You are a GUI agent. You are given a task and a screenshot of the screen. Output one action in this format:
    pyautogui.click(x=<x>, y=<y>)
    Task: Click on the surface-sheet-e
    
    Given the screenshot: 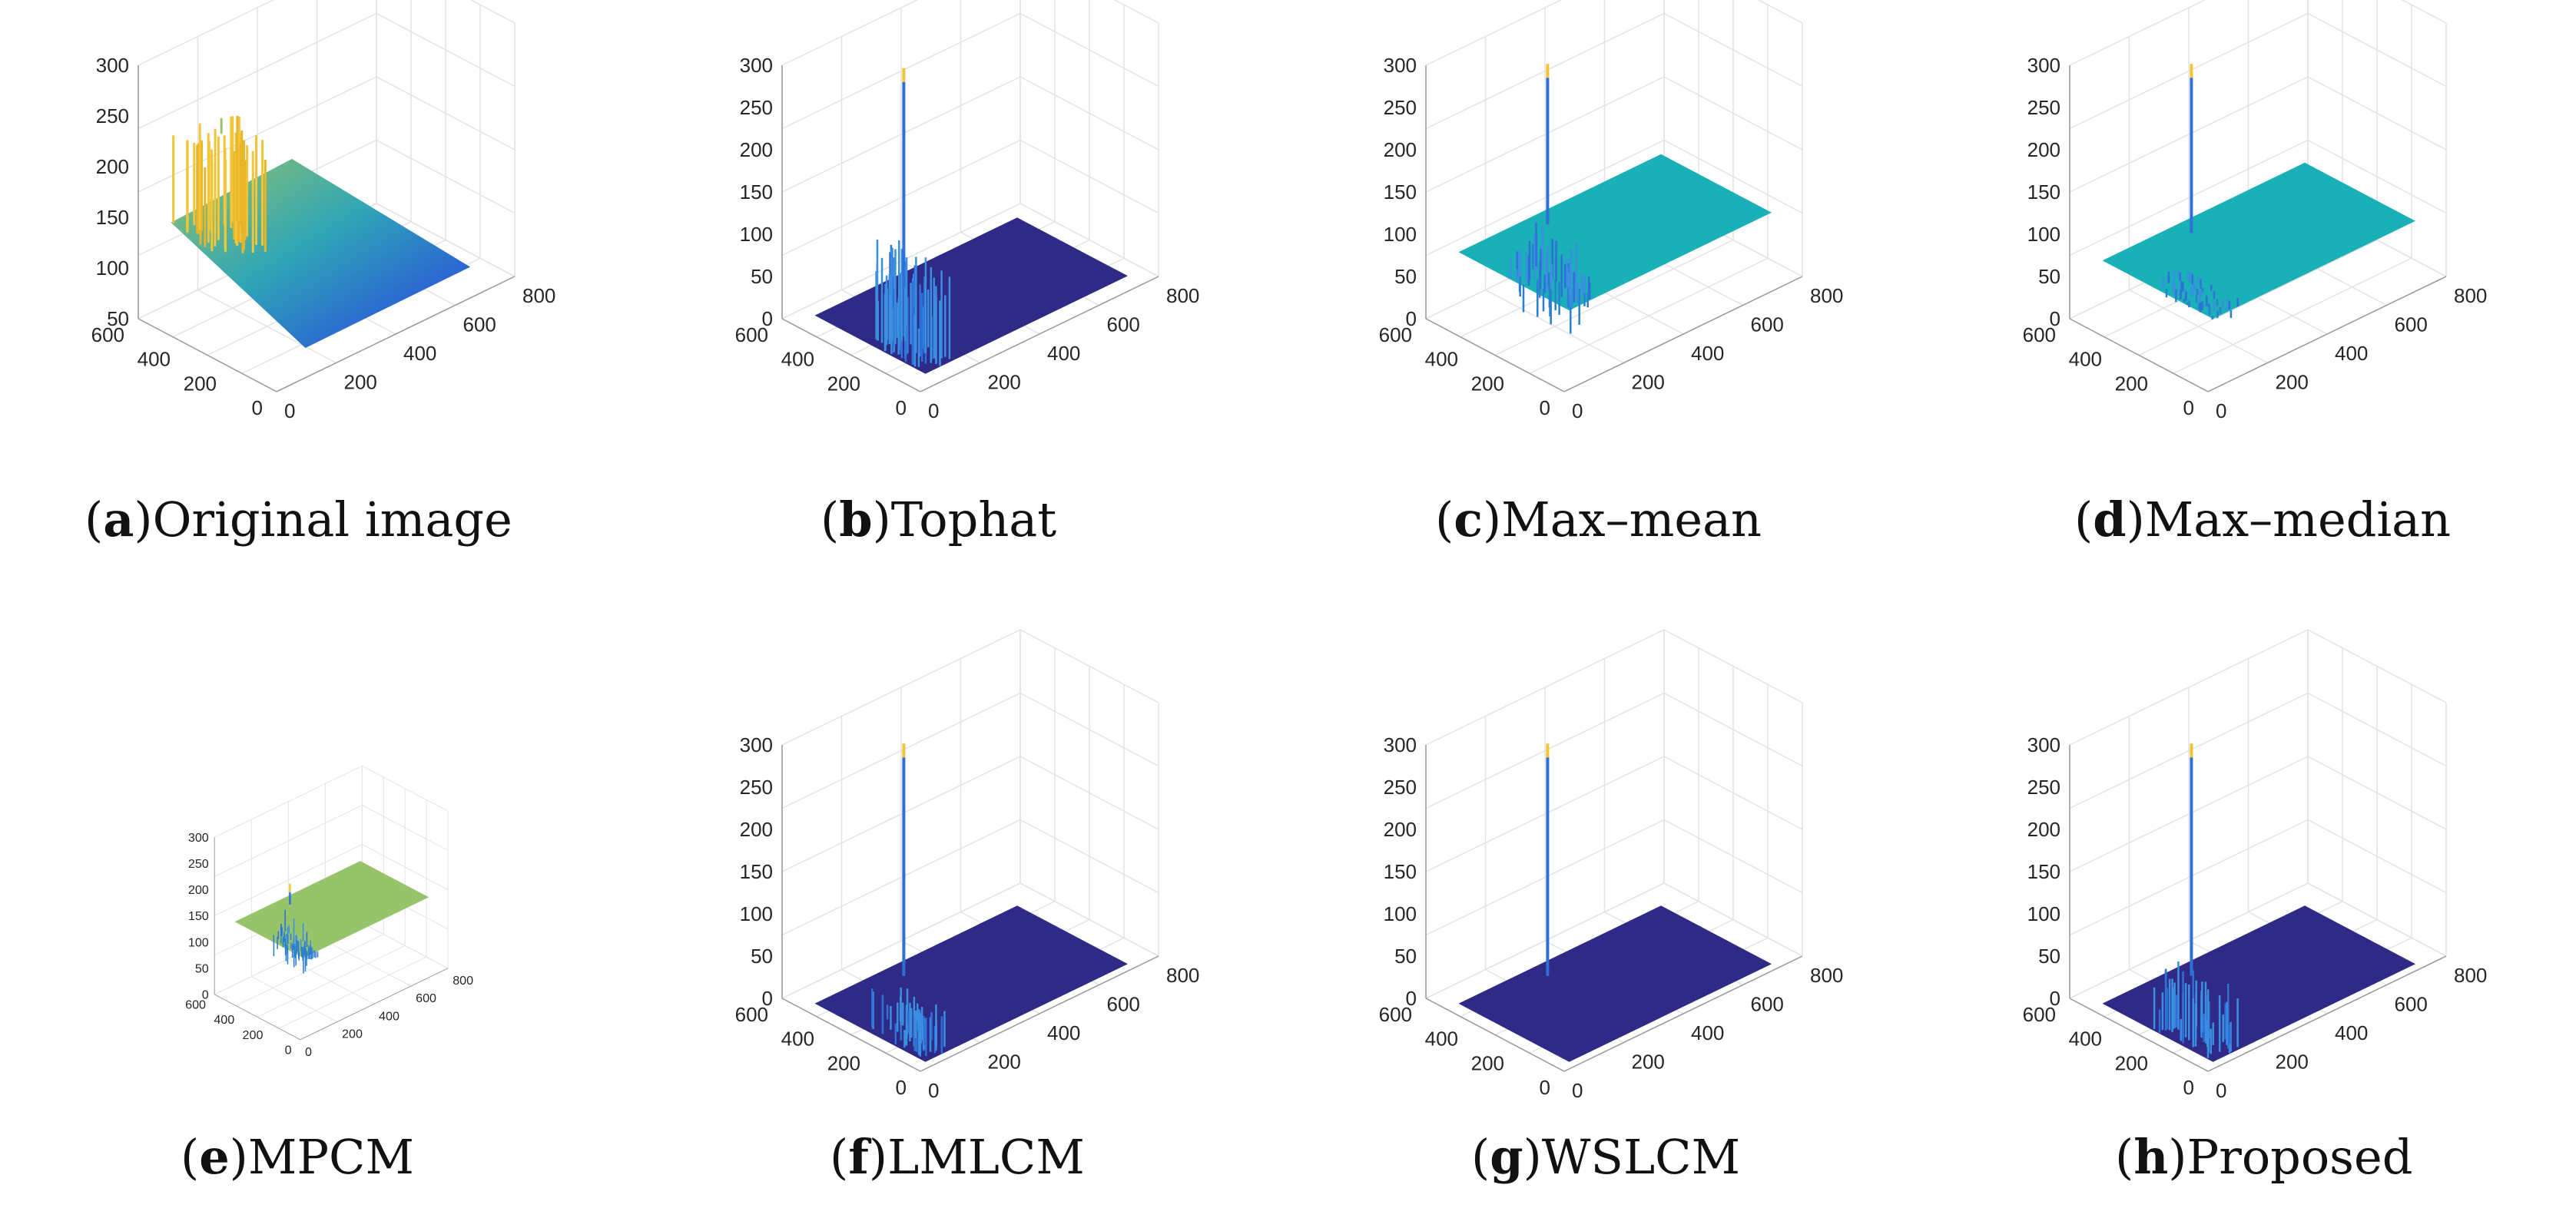 What is the action you would take?
    pyautogui.click(x=331, y=910)
    